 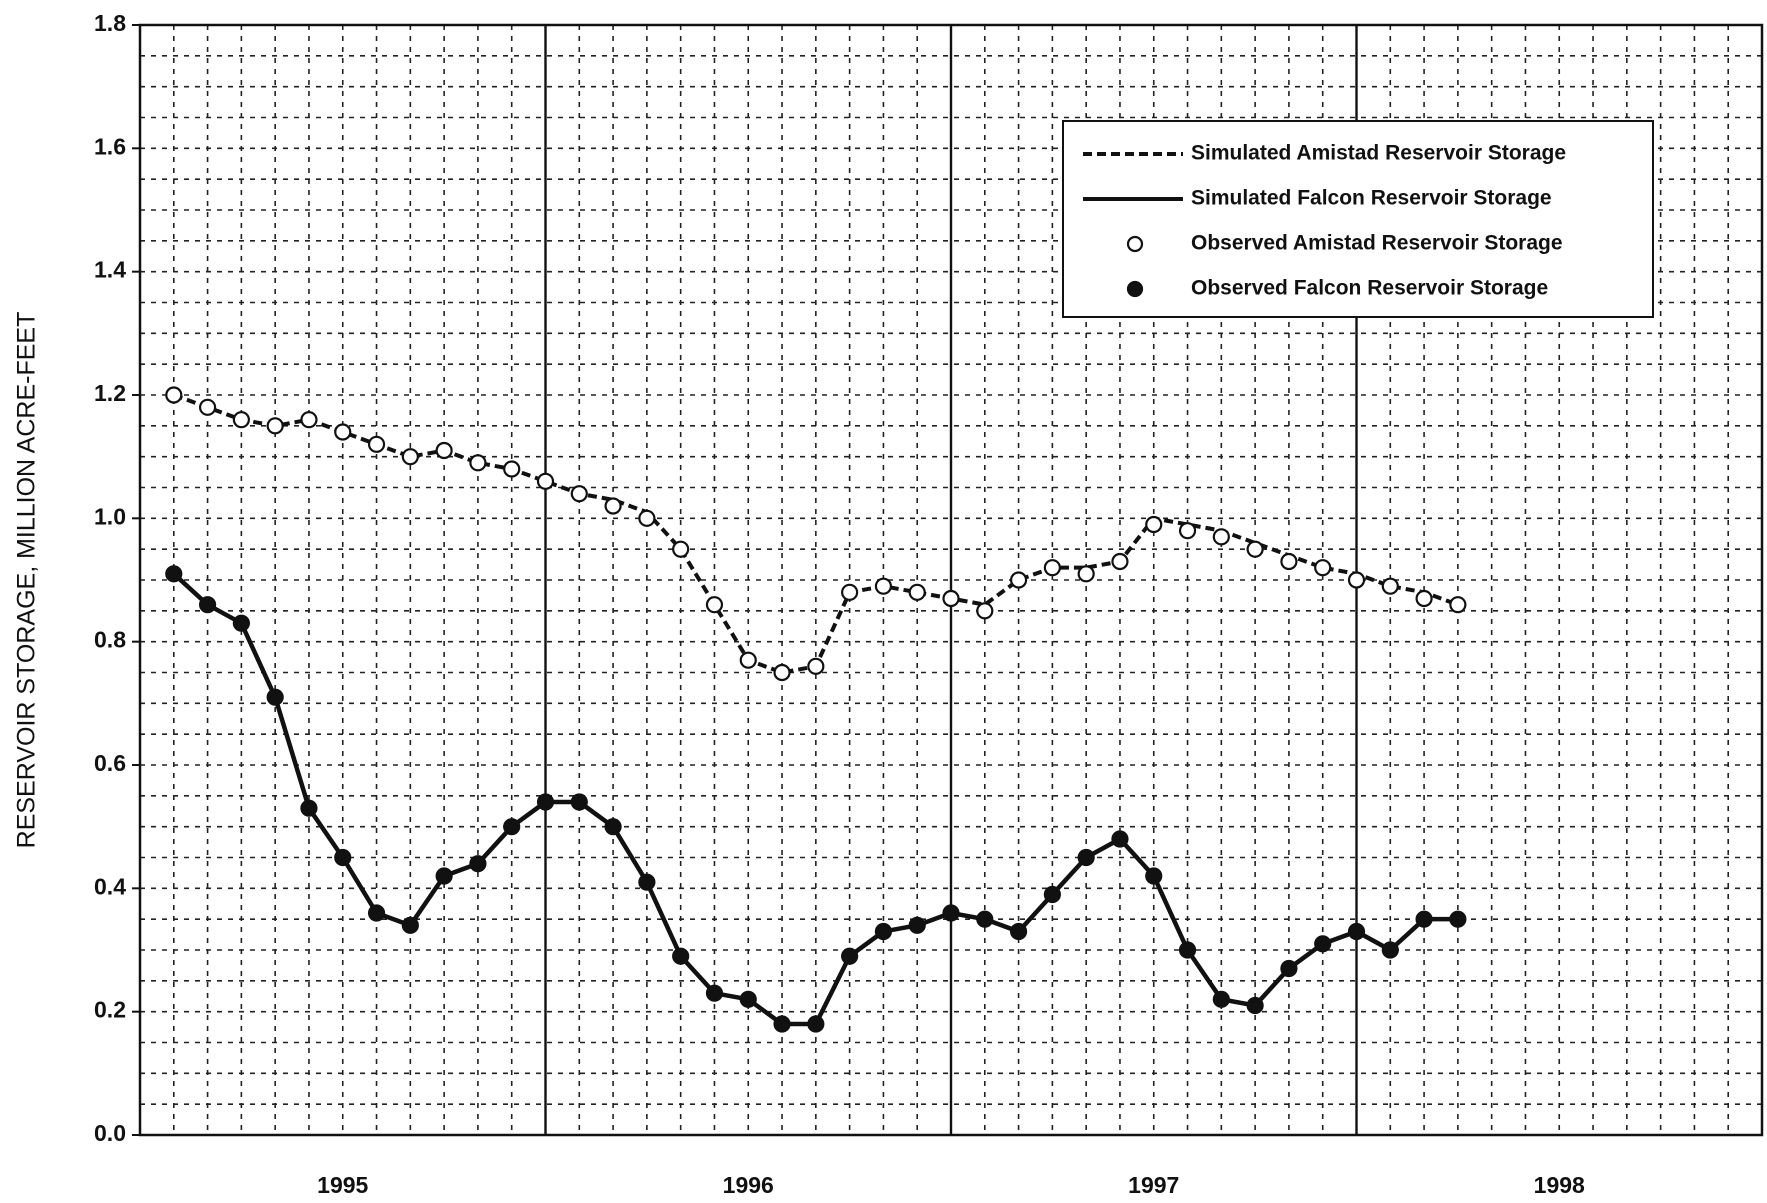 What do you see at coordinates (342, 1185) in the screenshot?
I see `x-tick-label: 1995` at bounding box center [342, 1185].